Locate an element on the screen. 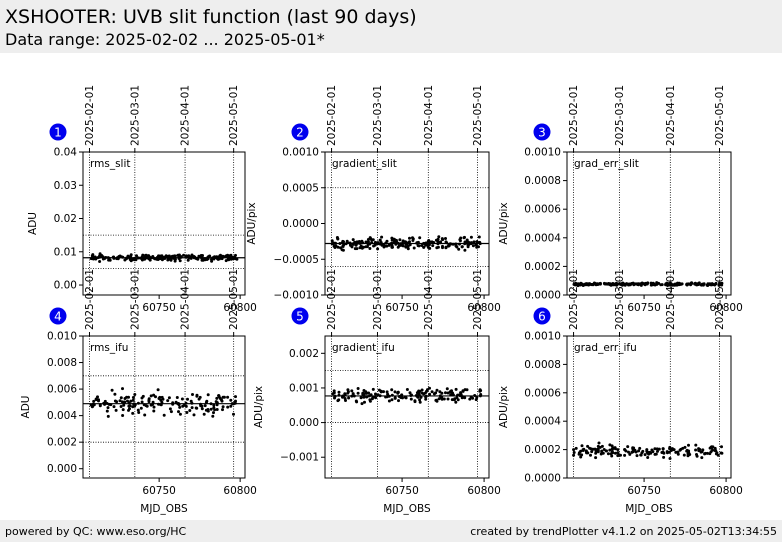 Image resolution: width=782 pixels, height=542 pixels. y-tick-label: 0.010 is located at coordinates (62, 337).